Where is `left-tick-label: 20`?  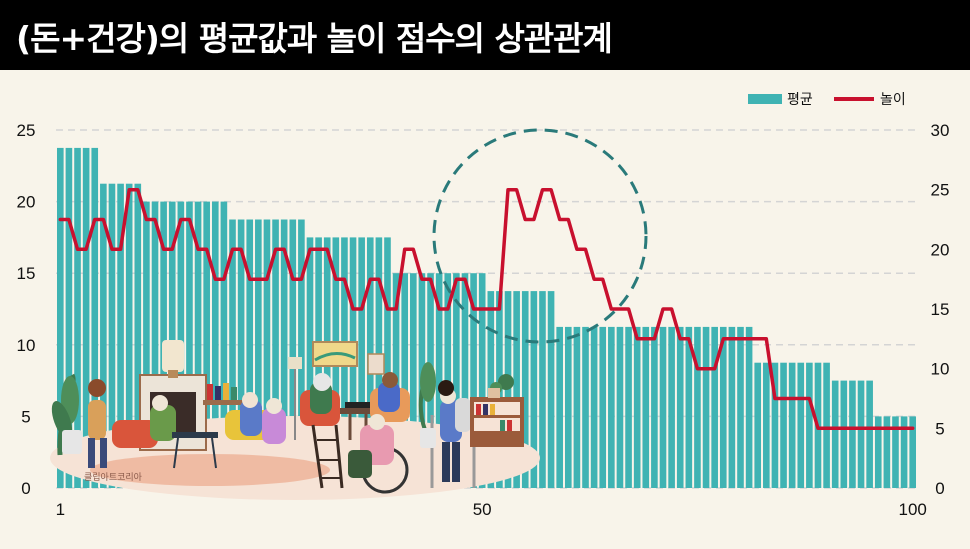 left-tick-label: 20 is located at coordinates (26, 202).